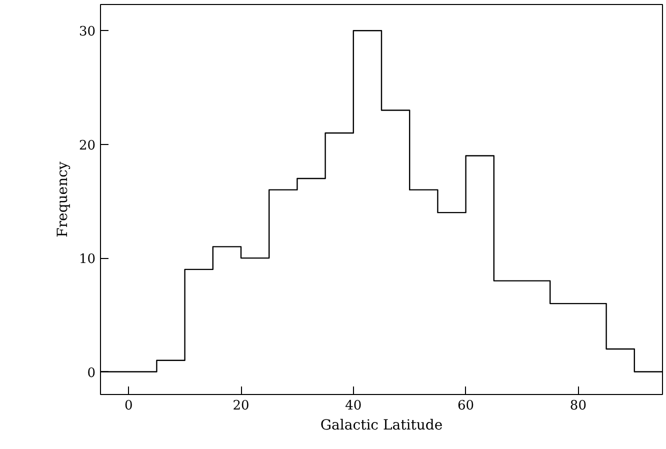  What do you see at coordinates (91, 373) in the screenshot?
I see `y-tick-label: 0` at bounding box center [91, 373].